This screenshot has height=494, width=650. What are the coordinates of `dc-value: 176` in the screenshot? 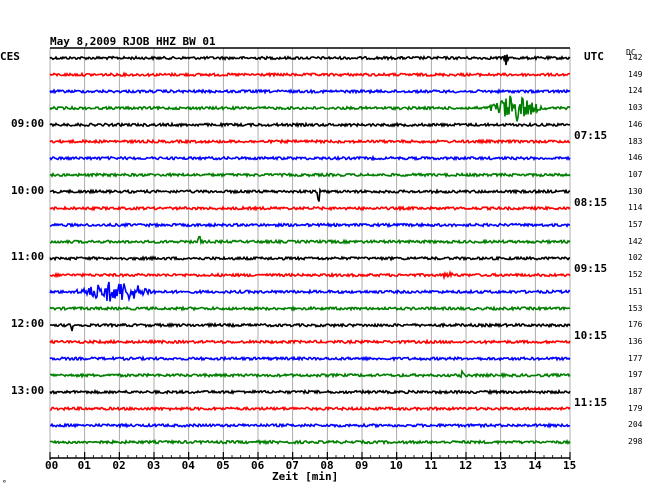 It's located at (635, 325).